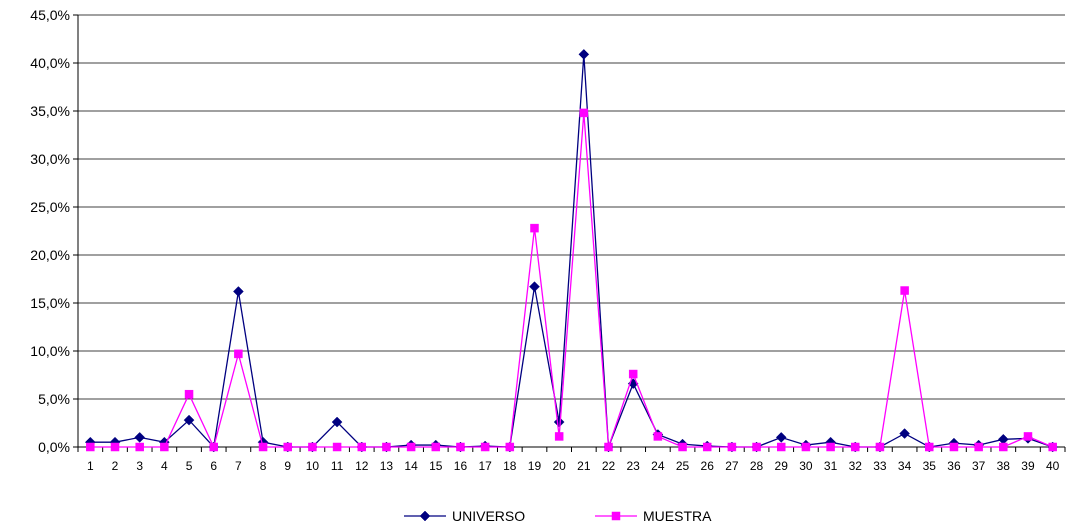 Image resolution: width=1072 pixels, height=529 pixels. Describe the element at coordinates (139, 466) in the screenshot. I see `x-tick-label: 3` at that location.